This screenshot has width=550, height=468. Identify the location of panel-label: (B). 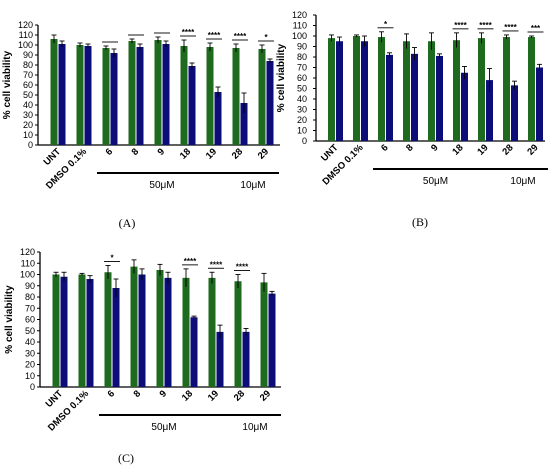
(420, 222).